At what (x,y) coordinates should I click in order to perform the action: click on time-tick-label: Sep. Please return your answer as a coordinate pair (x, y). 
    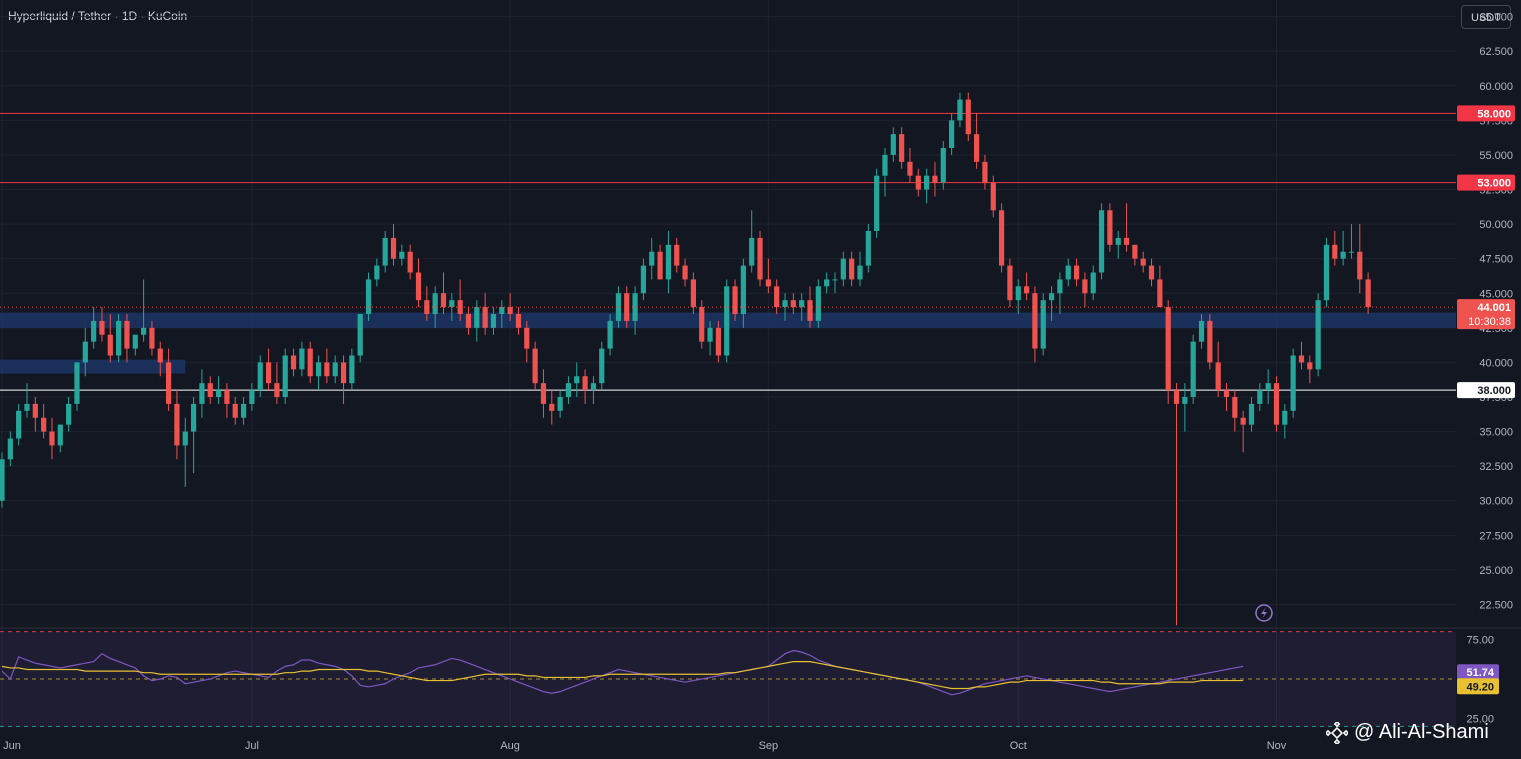
    Looking at the image, I should click on (769, 746).